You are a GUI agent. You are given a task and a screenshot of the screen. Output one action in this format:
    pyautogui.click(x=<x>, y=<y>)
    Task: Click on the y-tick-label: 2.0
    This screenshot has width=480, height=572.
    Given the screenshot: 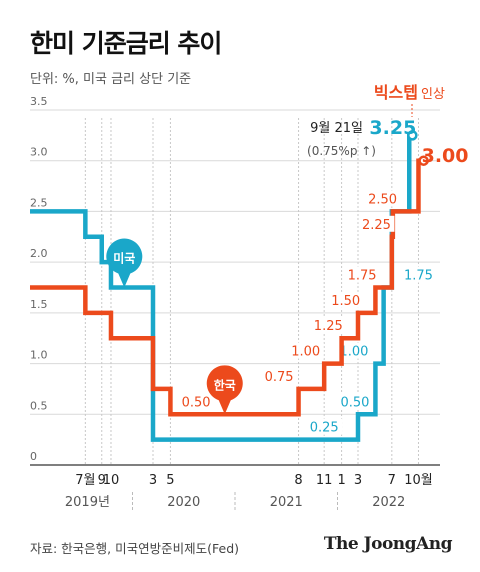 What is the action you would take?
    pyautogui.click(x=39, y=253)
    